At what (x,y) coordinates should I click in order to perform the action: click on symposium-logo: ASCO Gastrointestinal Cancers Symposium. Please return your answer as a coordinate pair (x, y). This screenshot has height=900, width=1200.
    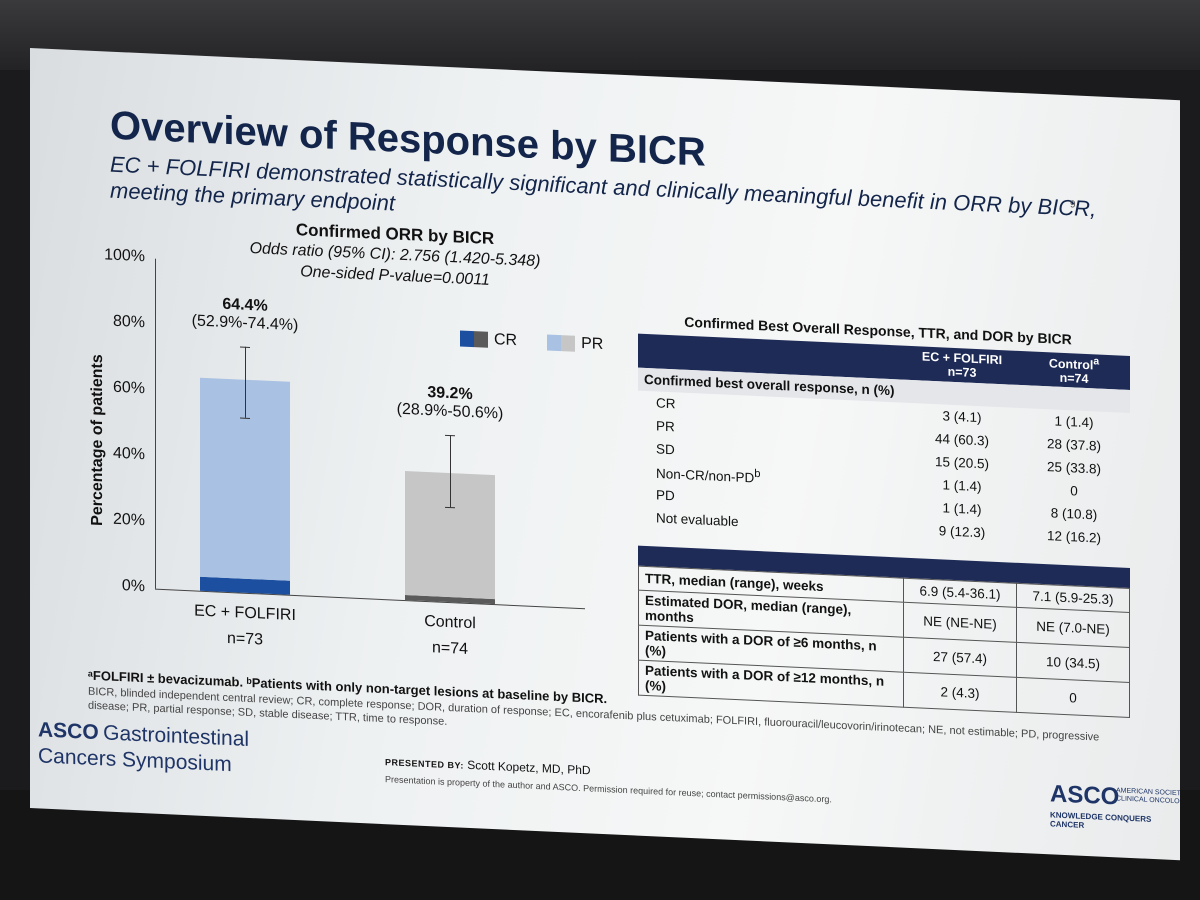
    Looking at the image, I should click on (143, 749).